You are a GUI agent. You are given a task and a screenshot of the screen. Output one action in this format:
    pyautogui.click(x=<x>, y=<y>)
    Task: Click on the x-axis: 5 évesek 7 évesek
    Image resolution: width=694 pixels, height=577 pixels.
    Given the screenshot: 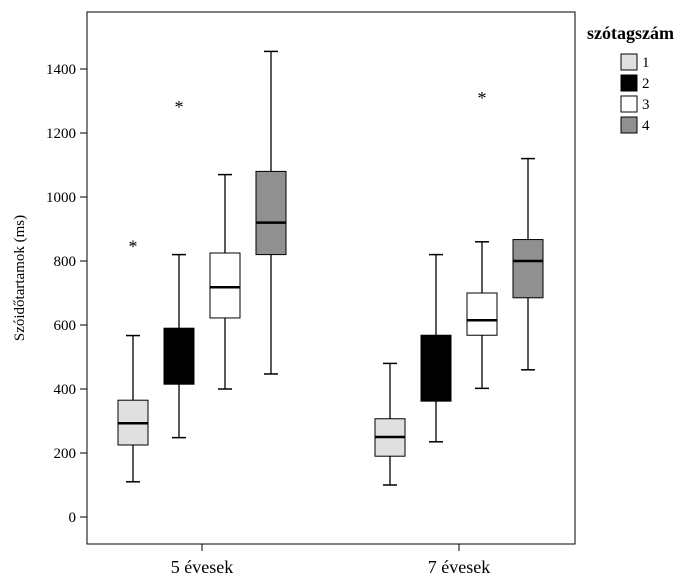 What is the action you would take?
    pyautogui.click(x=330, y=560)
    